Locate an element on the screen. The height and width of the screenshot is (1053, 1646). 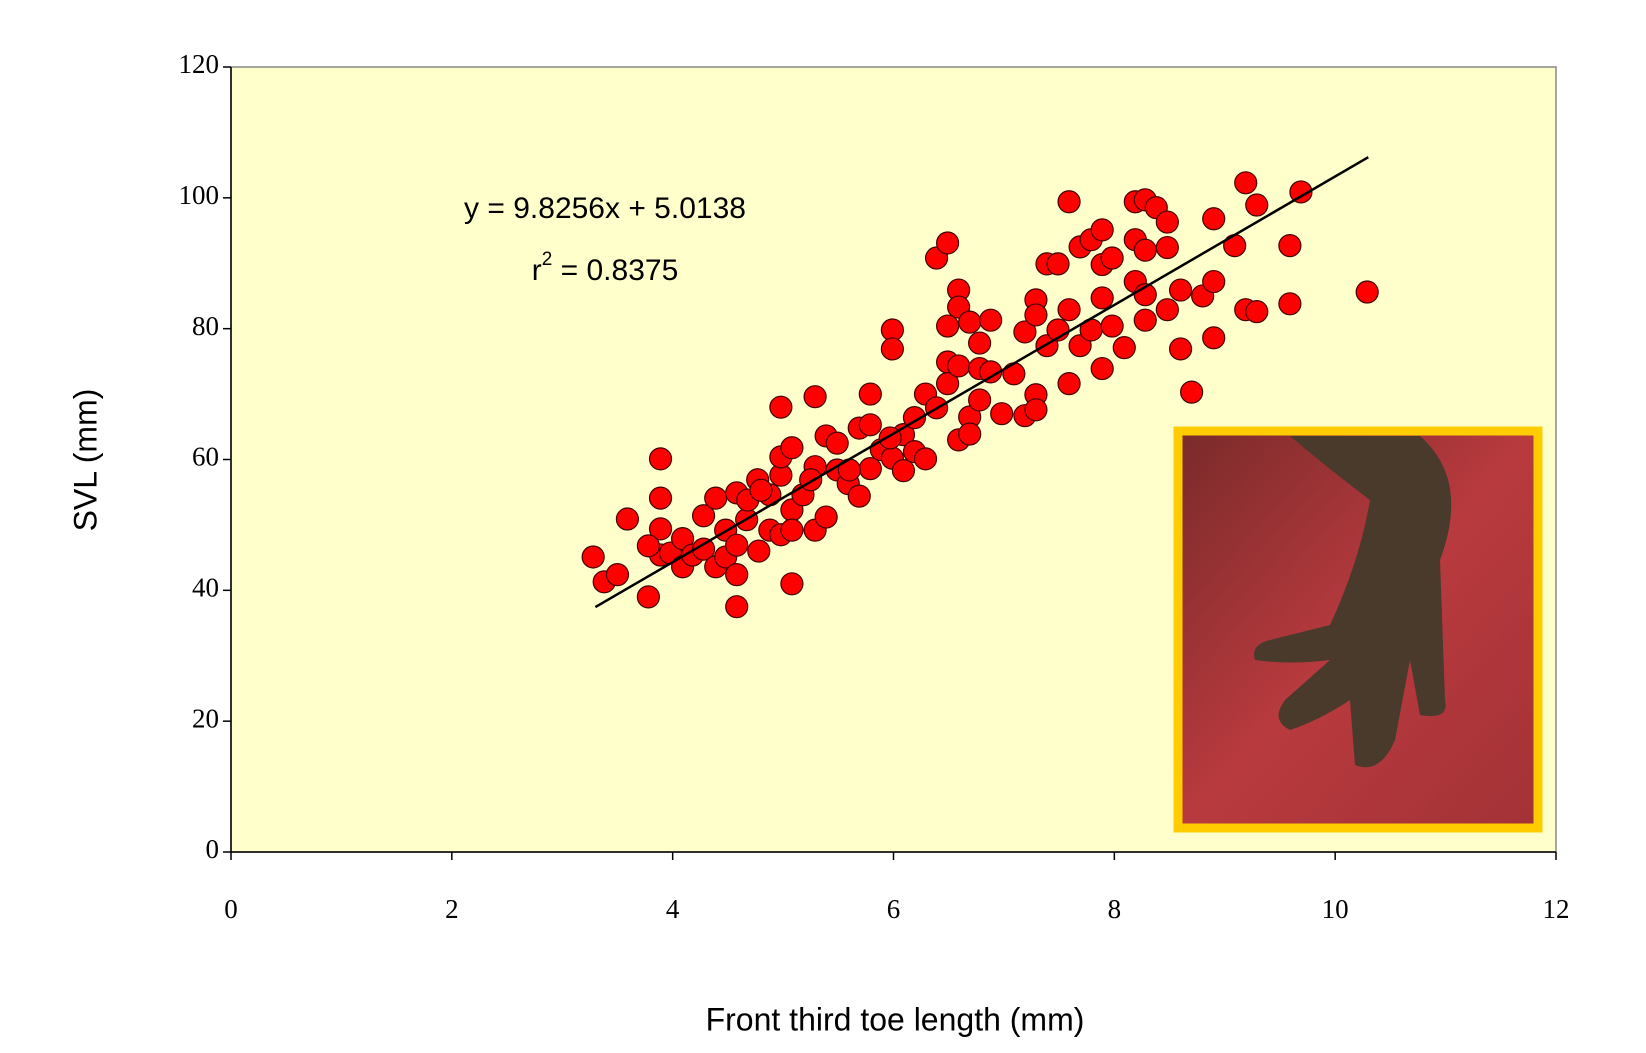
y-tick-label: 120 is located at coordinates (199, 64).